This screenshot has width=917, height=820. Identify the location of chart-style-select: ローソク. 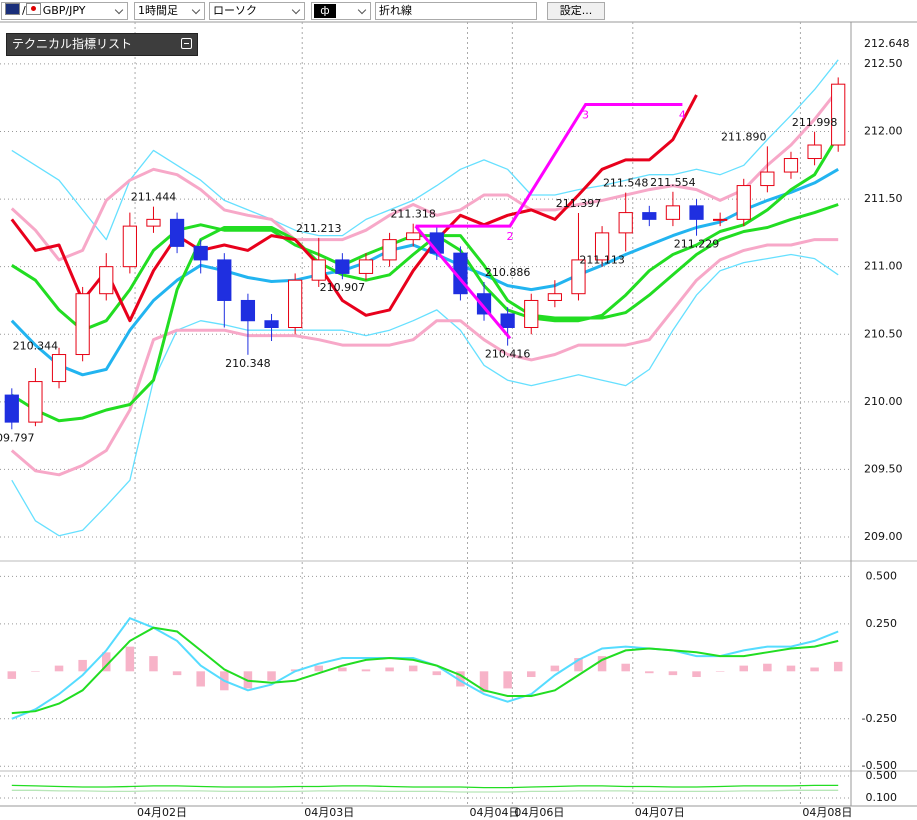
(257, 11).